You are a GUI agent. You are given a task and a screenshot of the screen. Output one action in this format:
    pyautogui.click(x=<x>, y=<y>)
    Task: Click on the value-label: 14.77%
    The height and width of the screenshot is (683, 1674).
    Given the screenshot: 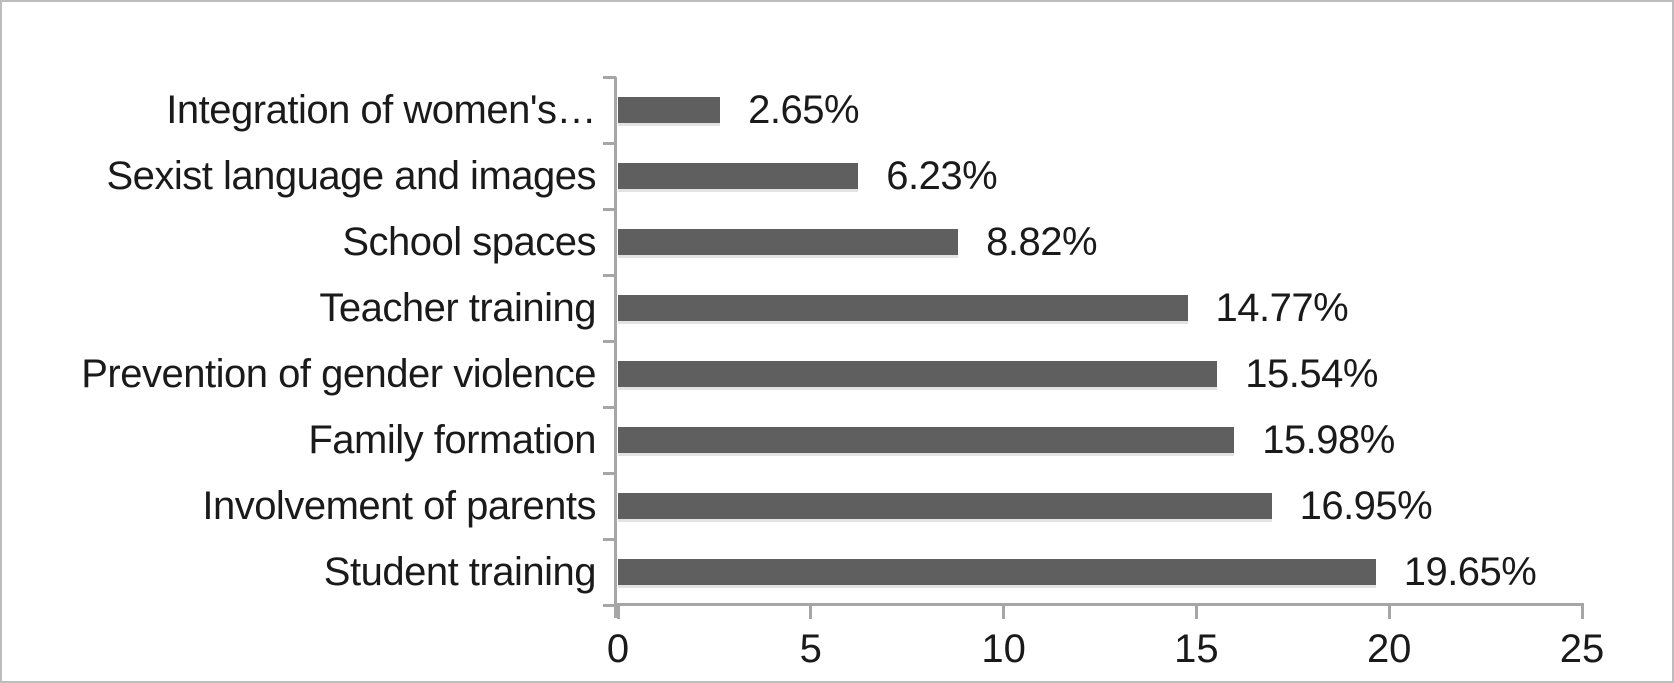 What is the action you would take?
    pyautogui.click(x=1282, y=308)
    